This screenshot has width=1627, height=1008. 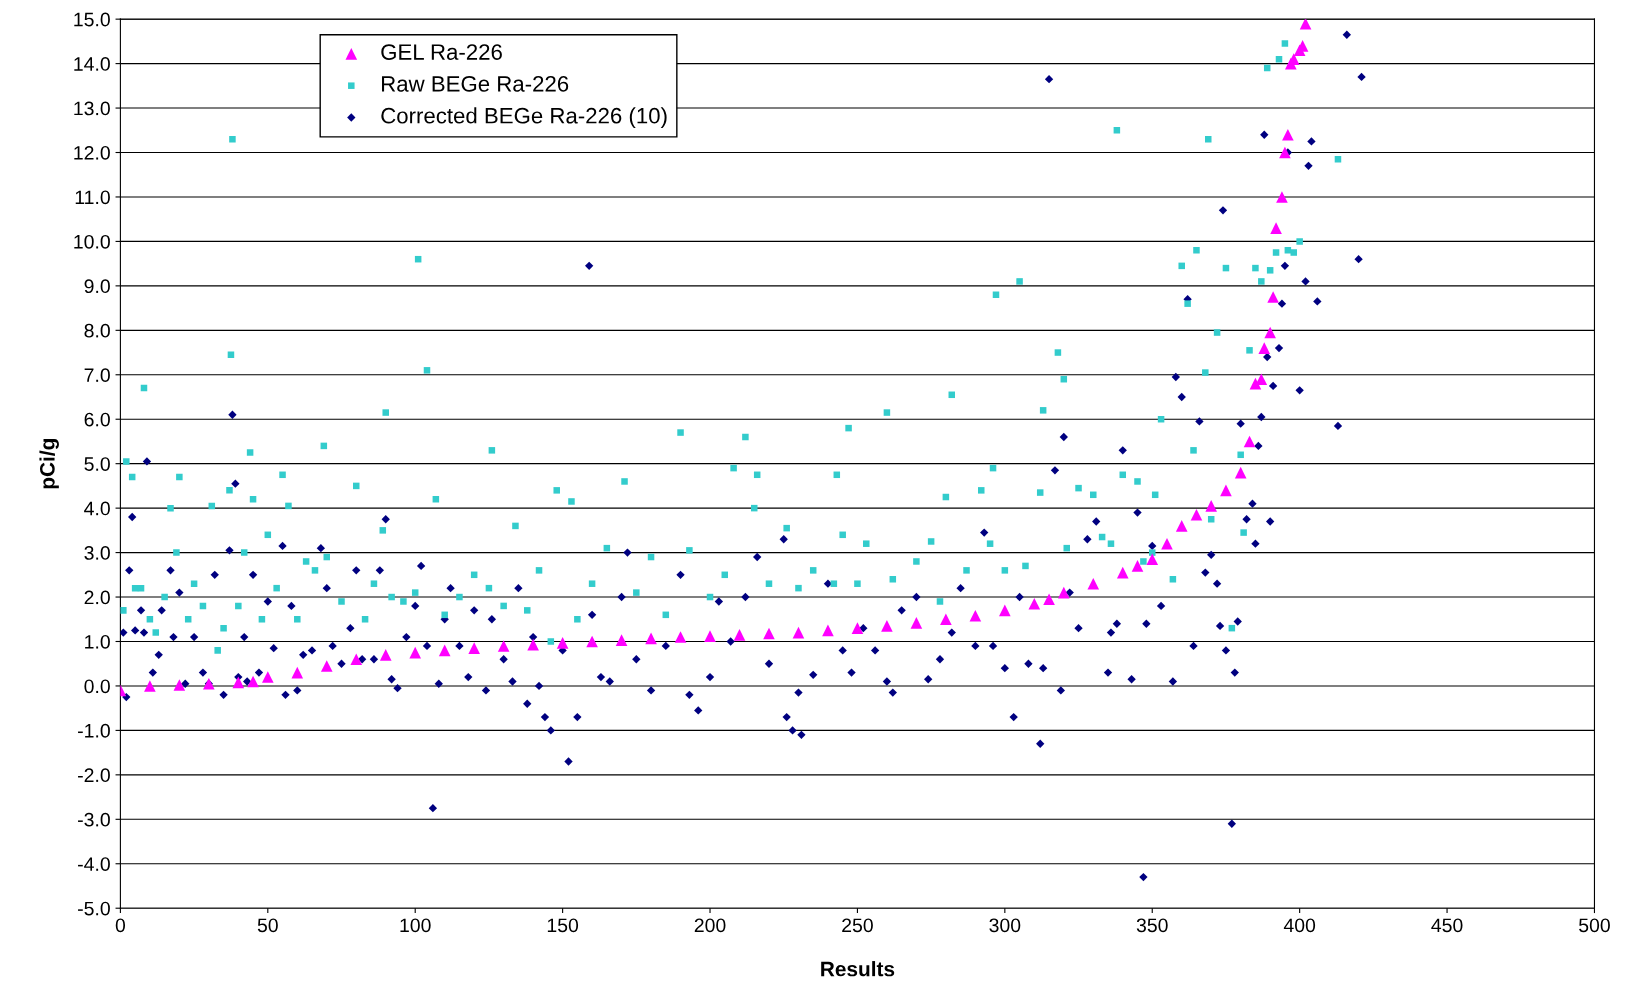 What do you see at coordinates (94, 775) in the screenshot?
I see `y-tick-label: -2.0` at bounding box center [94, 775].